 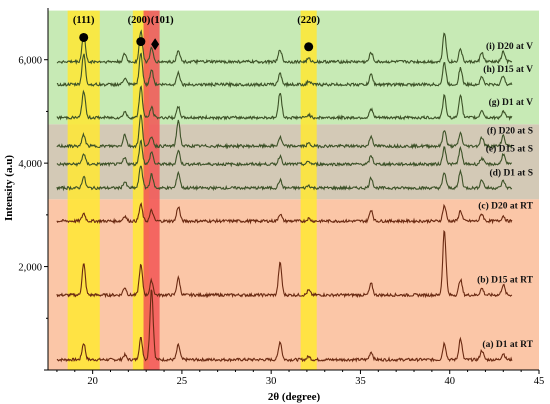 What do you see at coordinates (196, 42) in the screenshot?
I see `phase-markers` at bounding box center [196, 42].